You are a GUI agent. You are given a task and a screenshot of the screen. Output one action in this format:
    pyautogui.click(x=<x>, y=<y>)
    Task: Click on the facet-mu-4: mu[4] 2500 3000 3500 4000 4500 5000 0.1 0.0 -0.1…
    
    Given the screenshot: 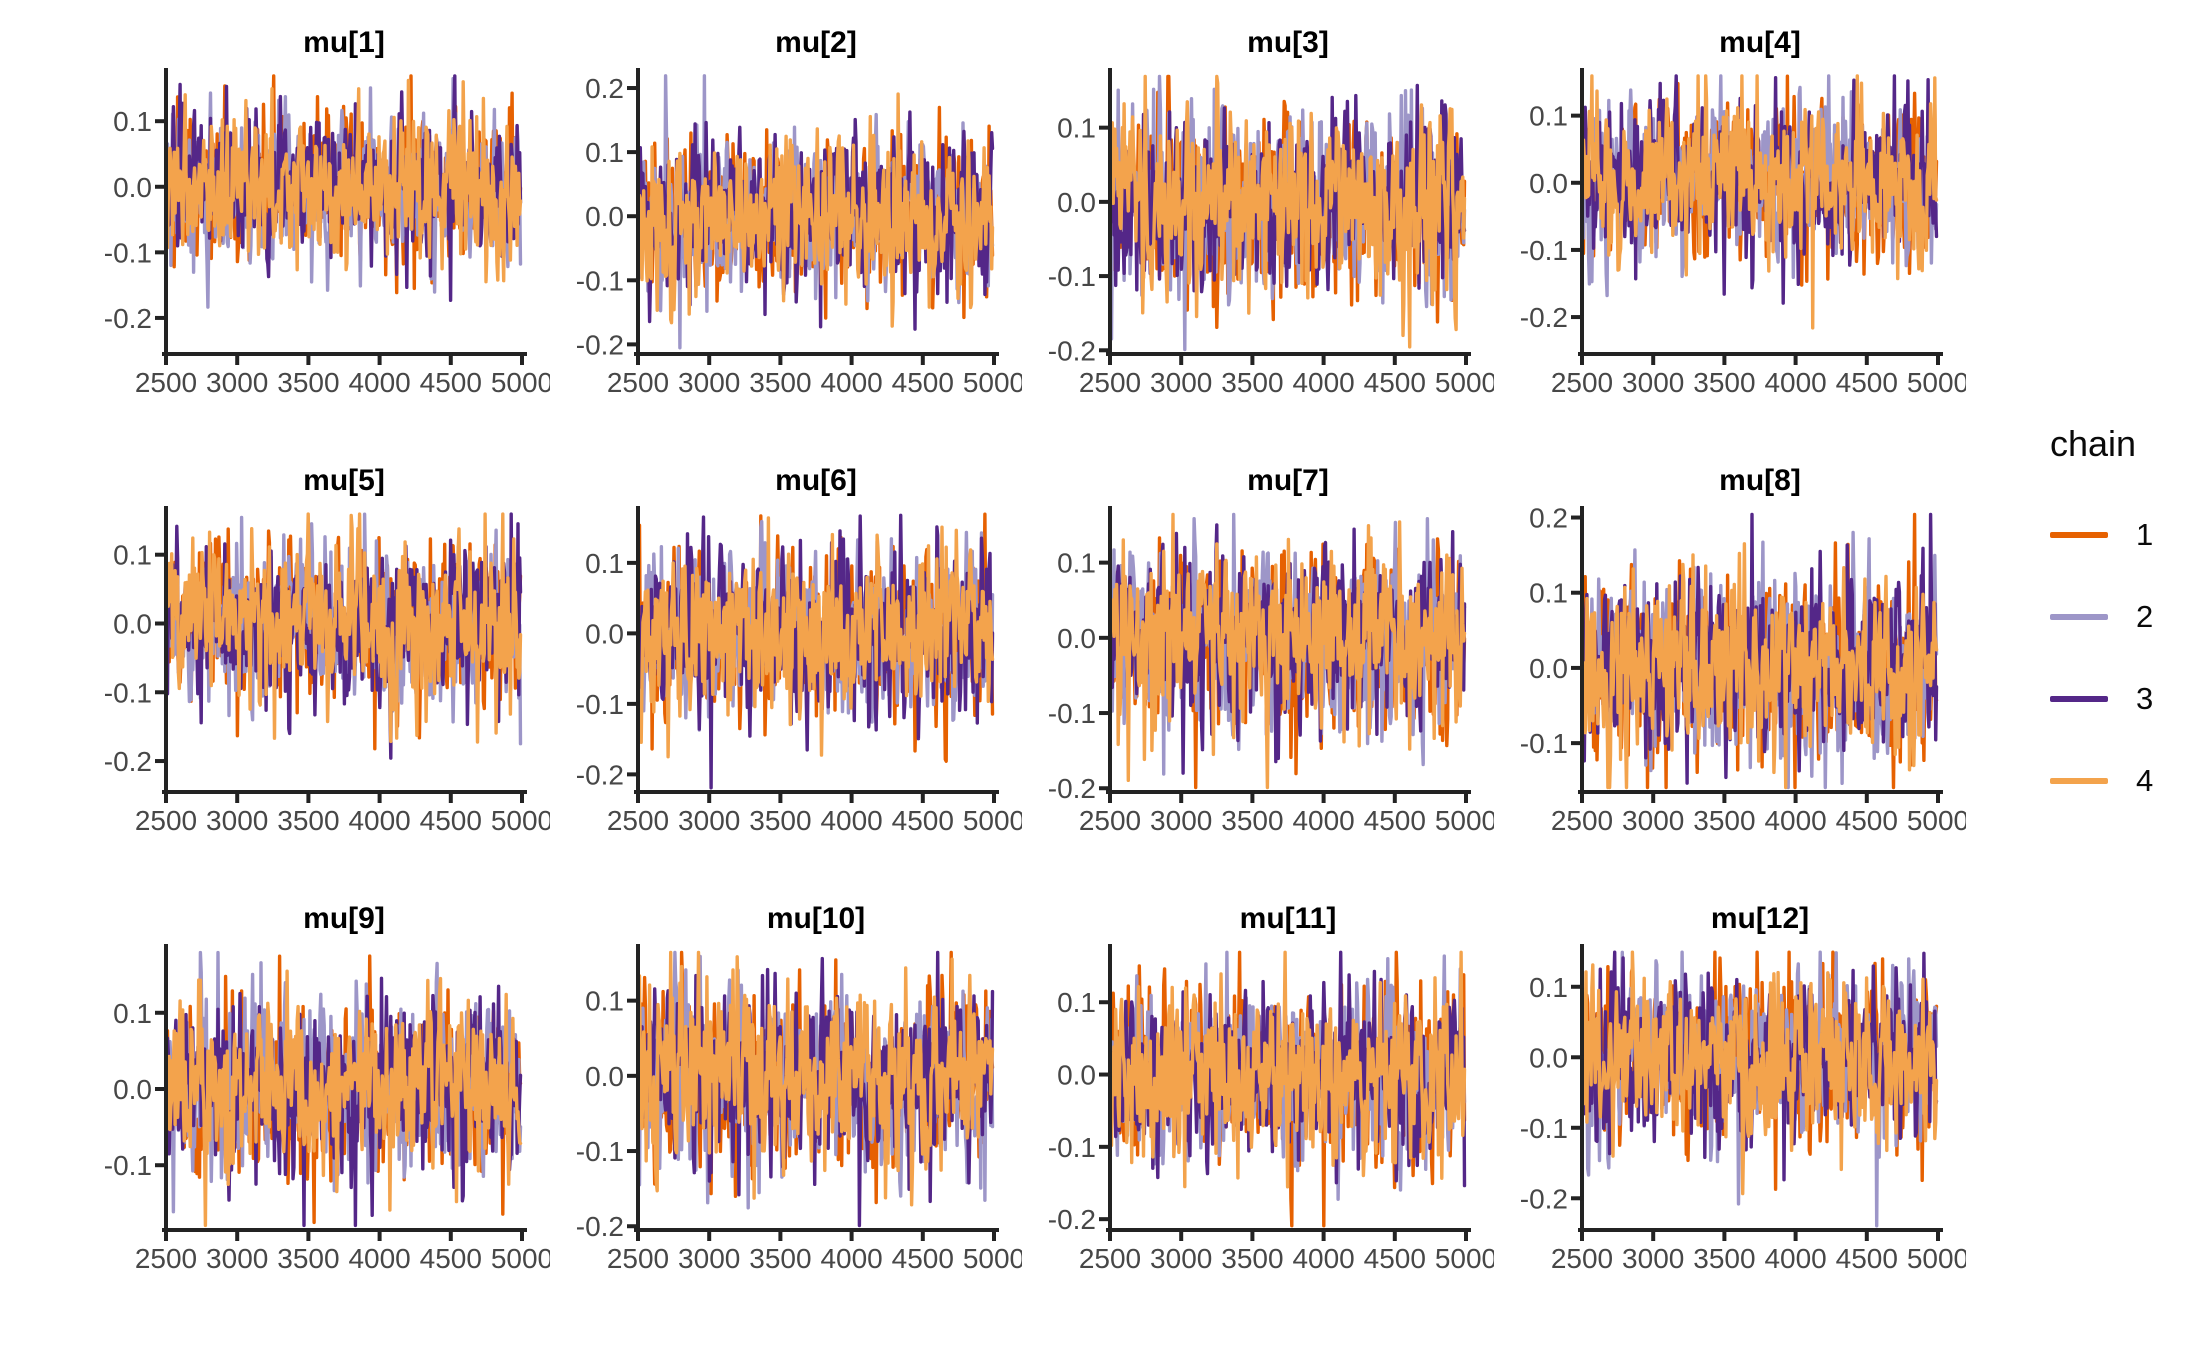 What is the action you would take?
    pyautogui.click(x=1730, y=231)
    